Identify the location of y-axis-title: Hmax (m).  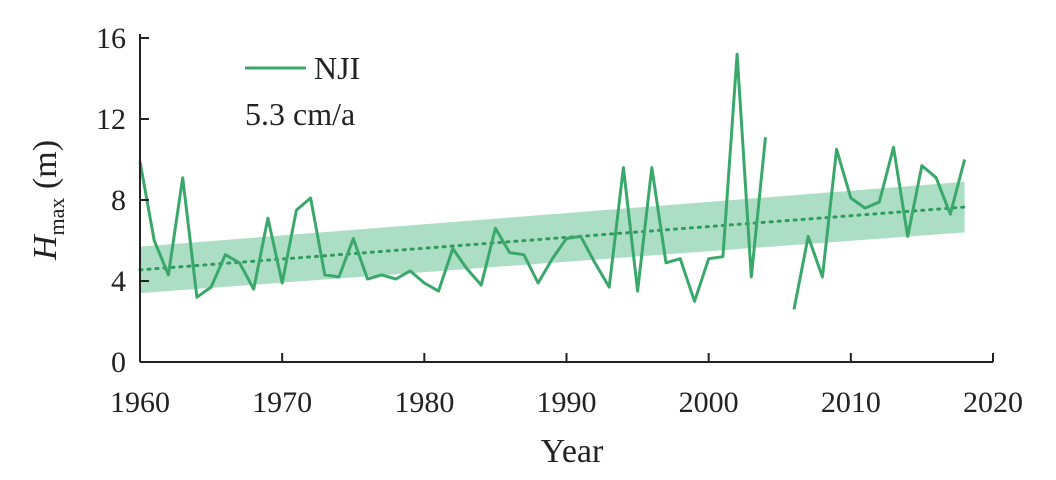
(48, 200).